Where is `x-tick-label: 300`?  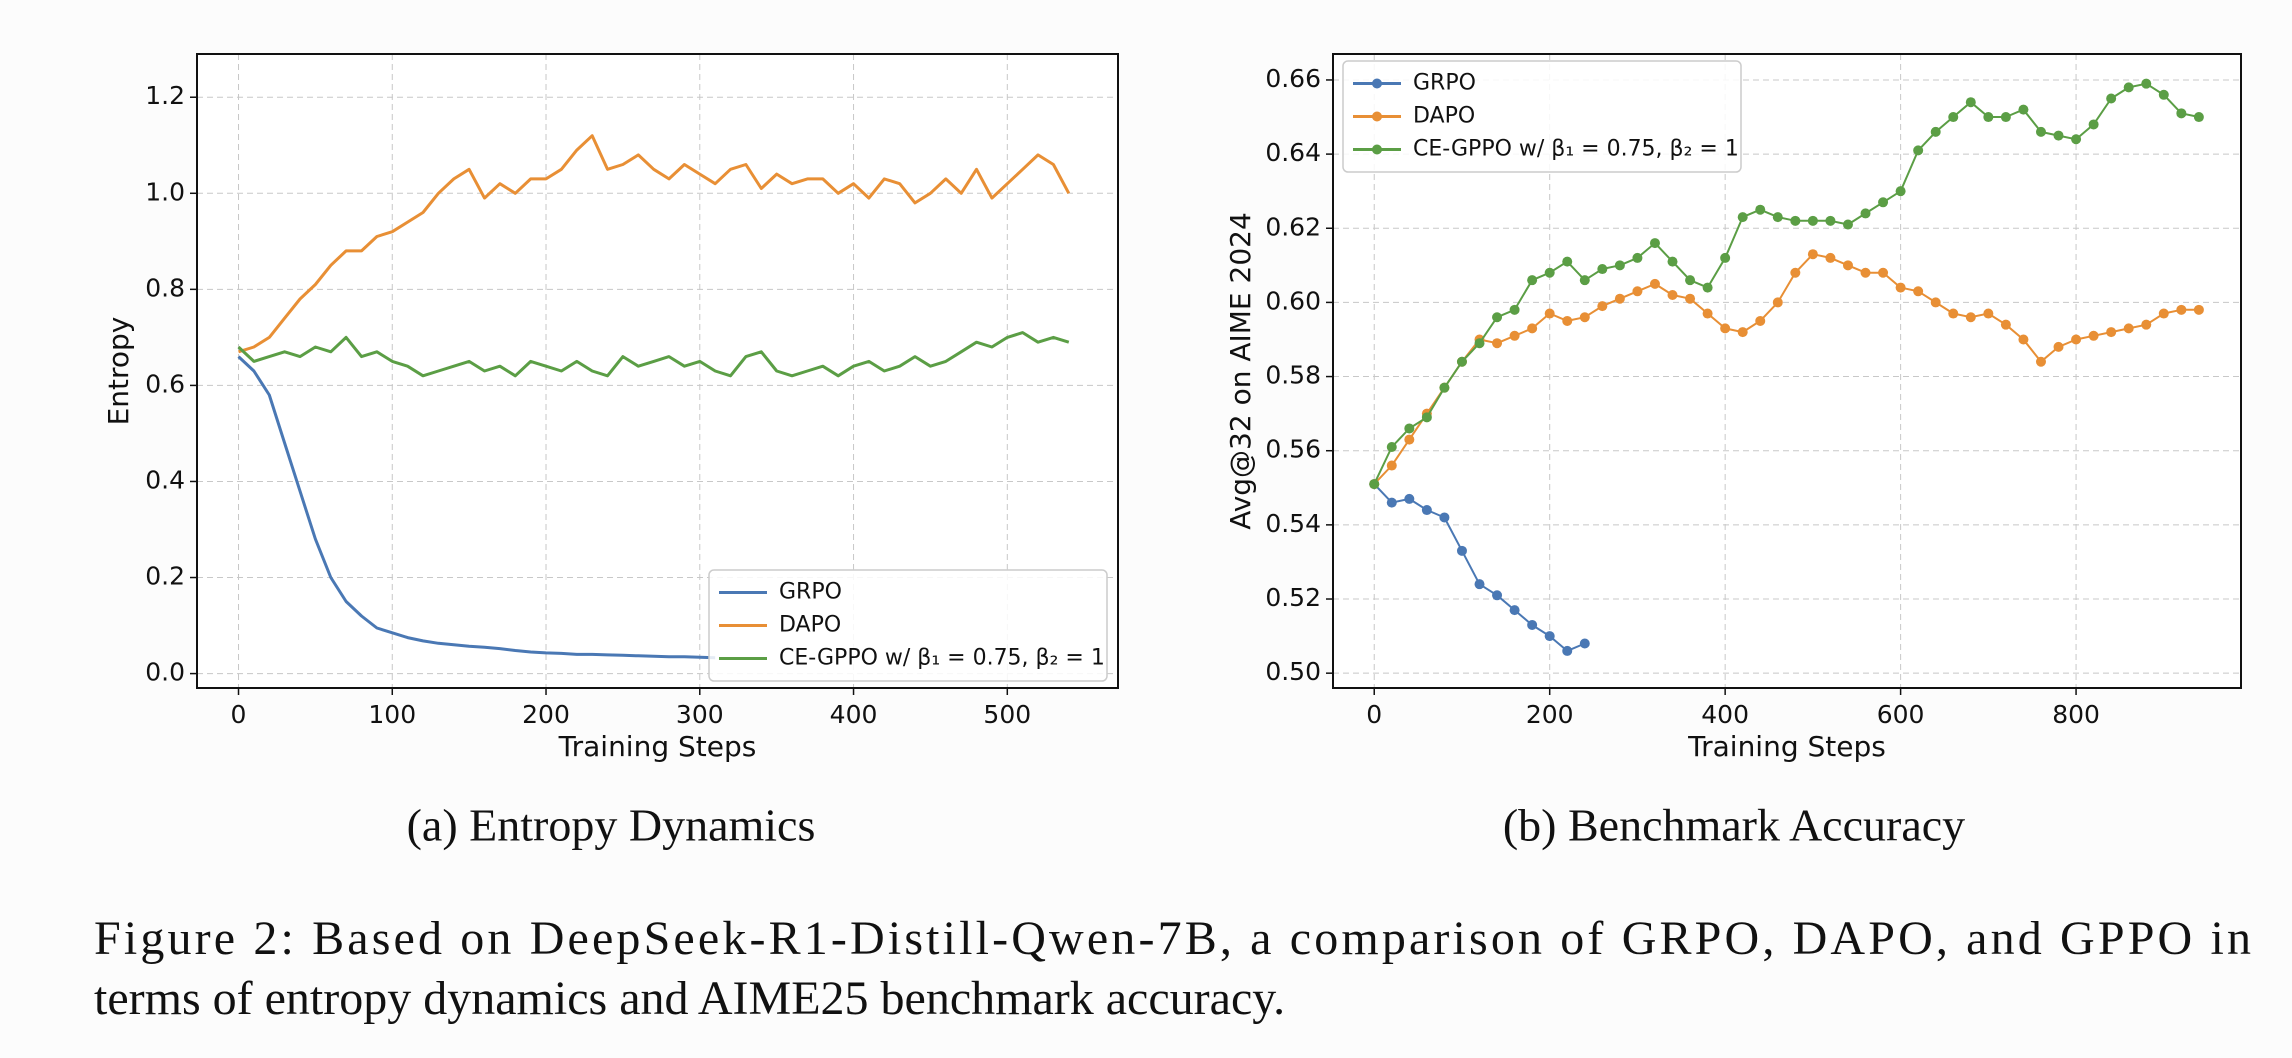
x-tick-label: 300 is located at coordinates (700, 714).